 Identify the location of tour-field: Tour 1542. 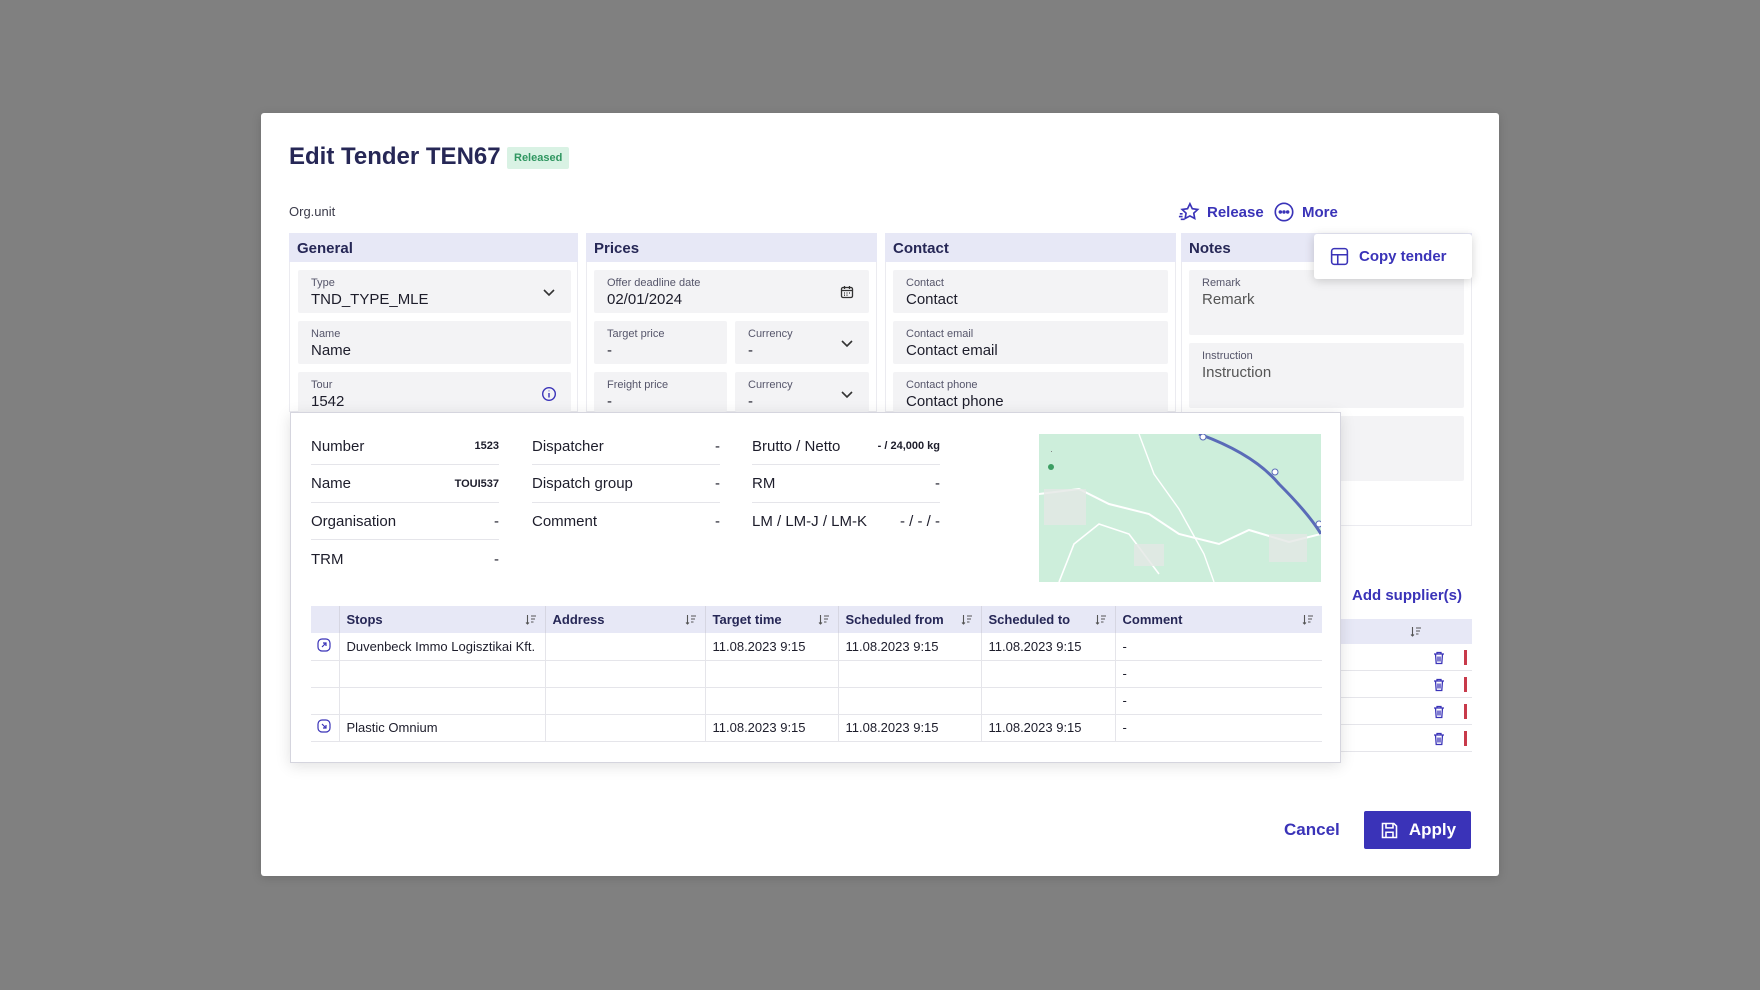
(434, 392).